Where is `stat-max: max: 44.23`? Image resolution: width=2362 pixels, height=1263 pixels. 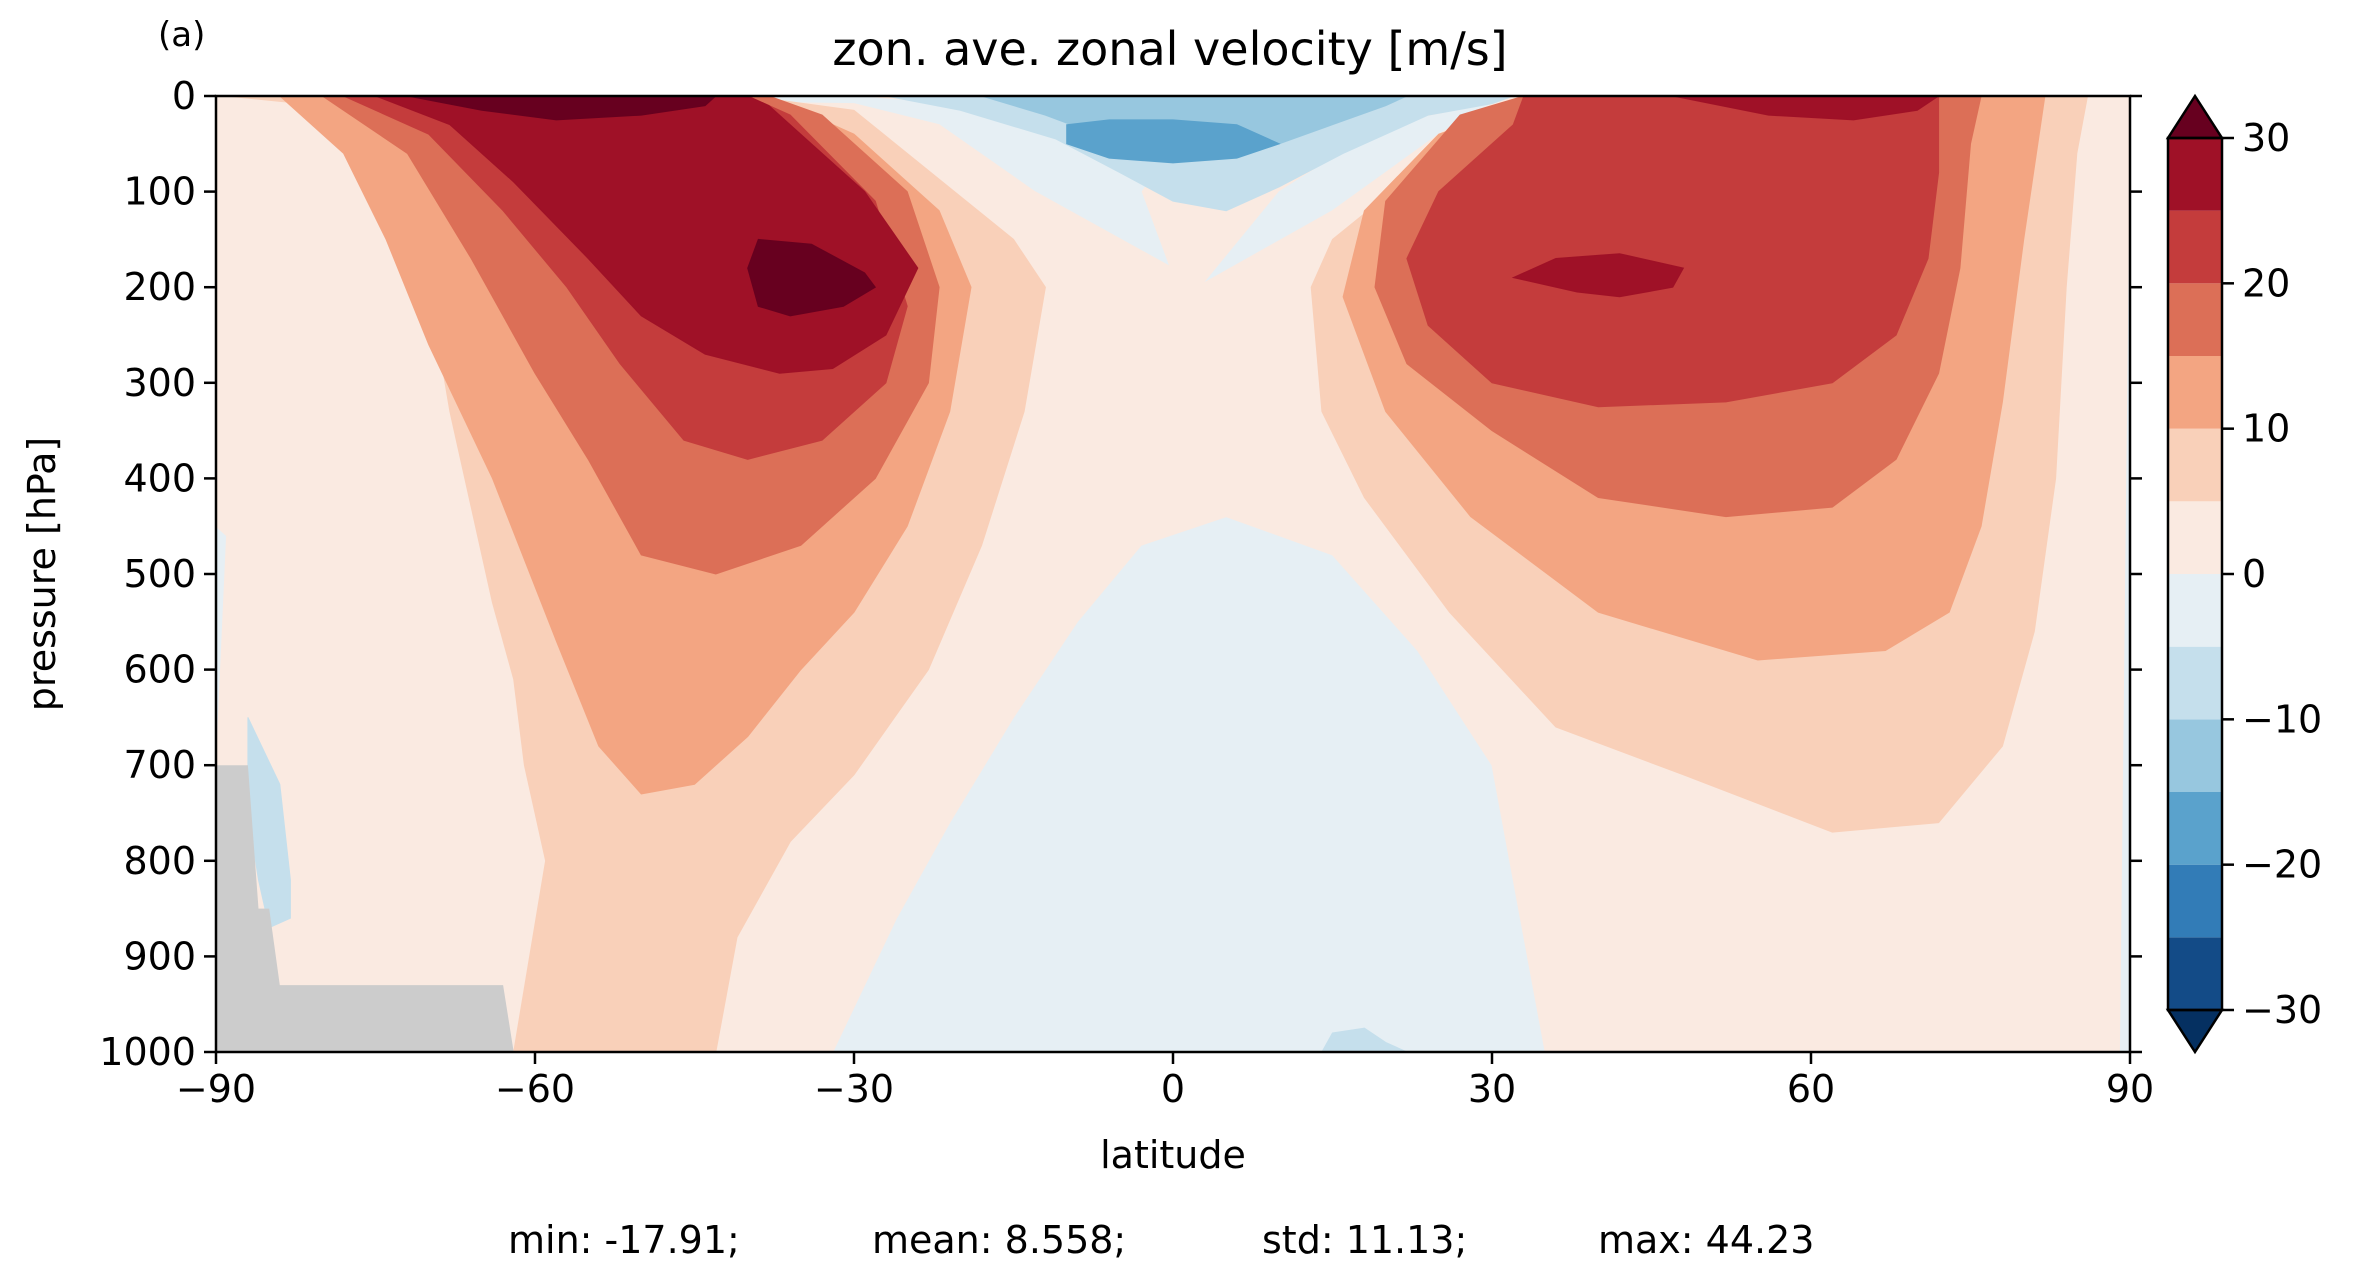
stat-max: max: 44.23 is located at coordinates (1706, 1240).